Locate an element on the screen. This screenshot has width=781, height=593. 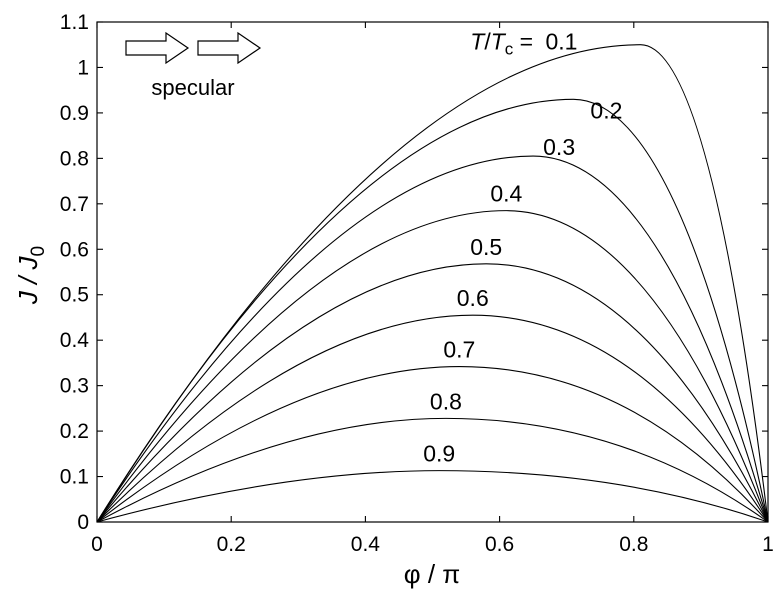
curve-line is located at coordinates (432, 496).